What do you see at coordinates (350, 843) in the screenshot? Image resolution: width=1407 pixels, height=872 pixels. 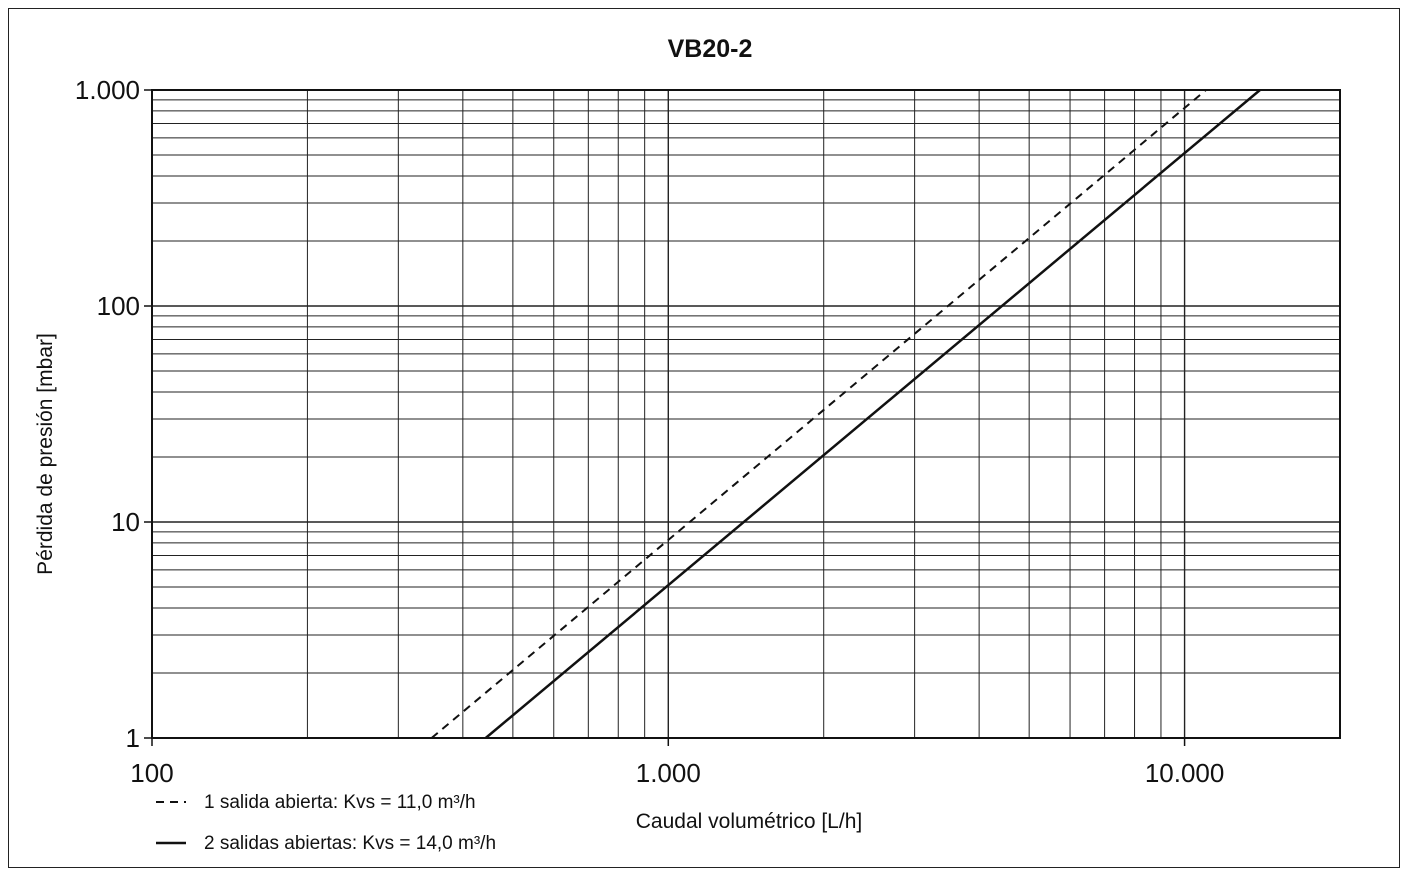 I see `legend-entry-2: 2 salidas abiertas: Kvs = 14,0 m³/h` at bounding box center [350, 843].